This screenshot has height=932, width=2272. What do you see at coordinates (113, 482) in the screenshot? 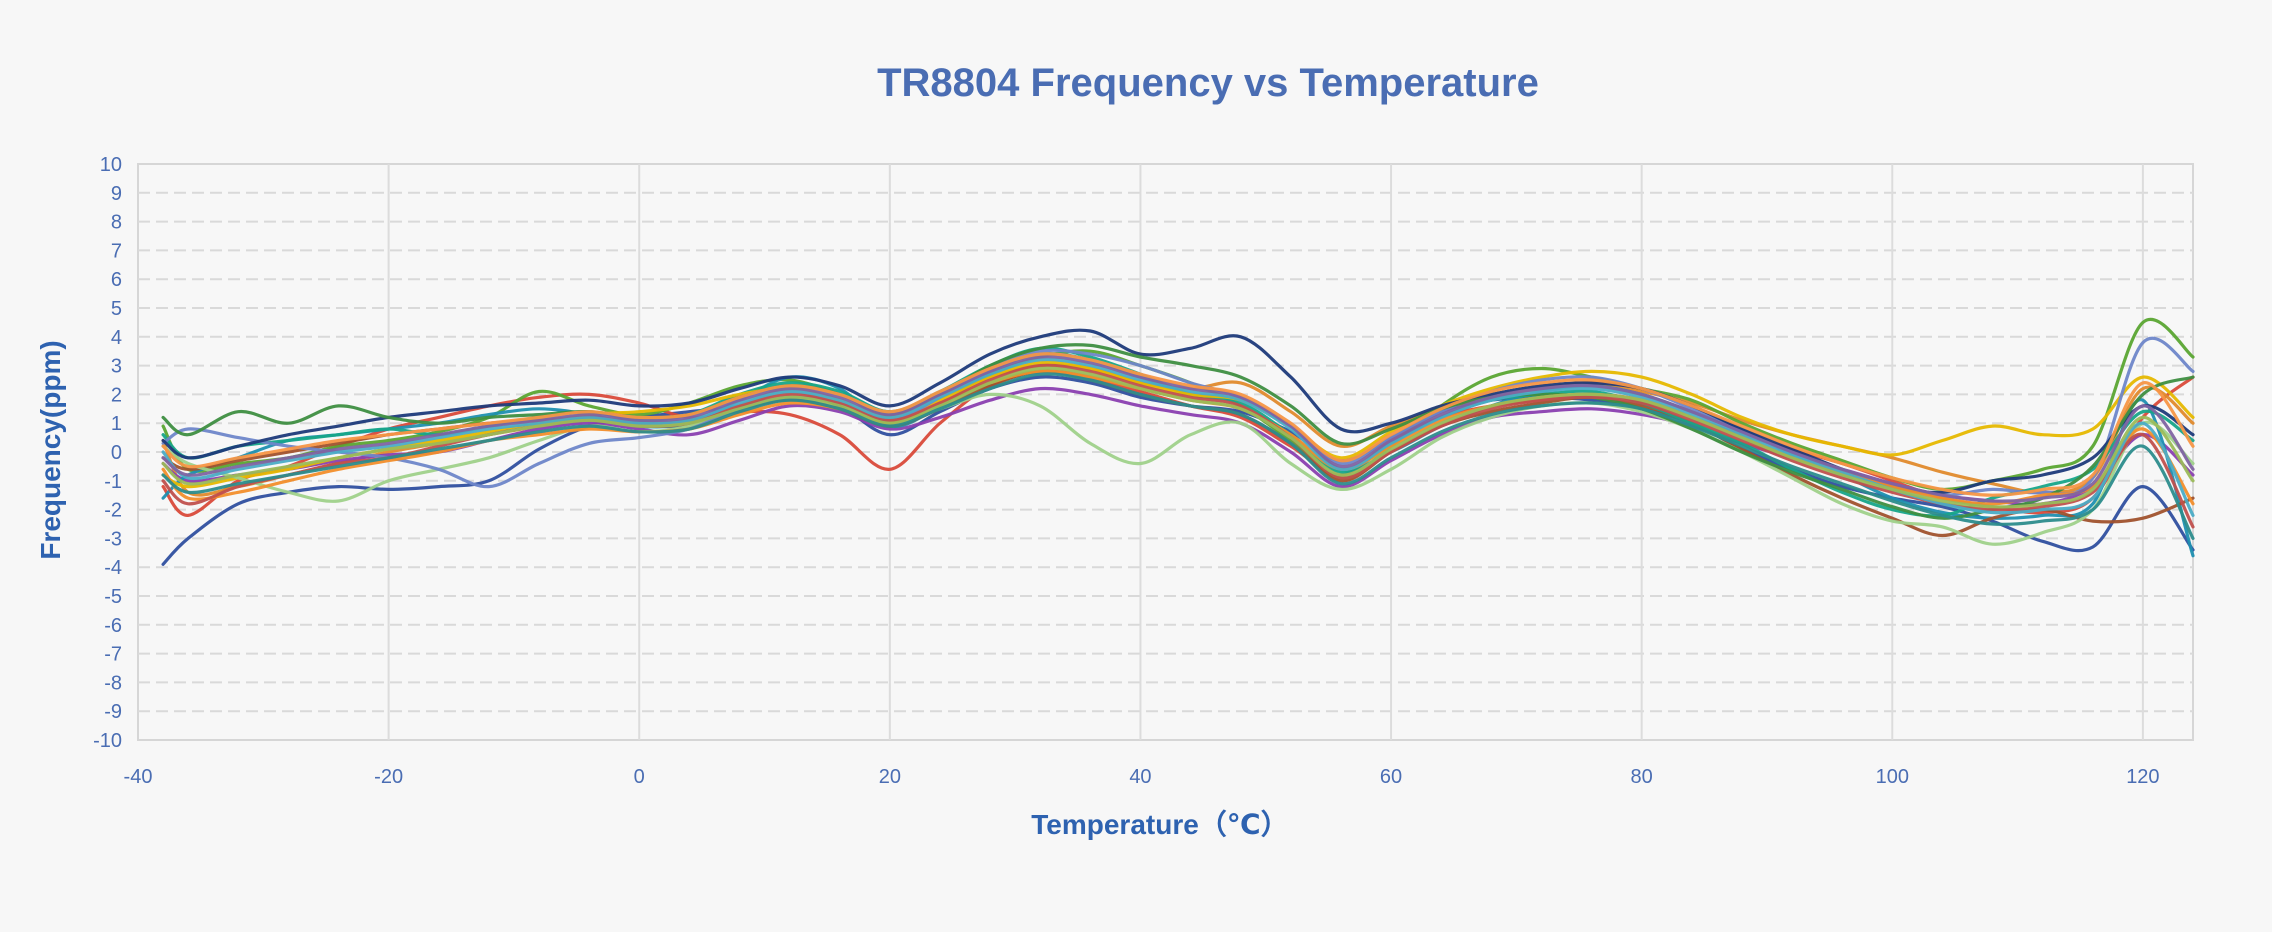
I see `y-tick-label: -1` at bounding box center [113, 482].